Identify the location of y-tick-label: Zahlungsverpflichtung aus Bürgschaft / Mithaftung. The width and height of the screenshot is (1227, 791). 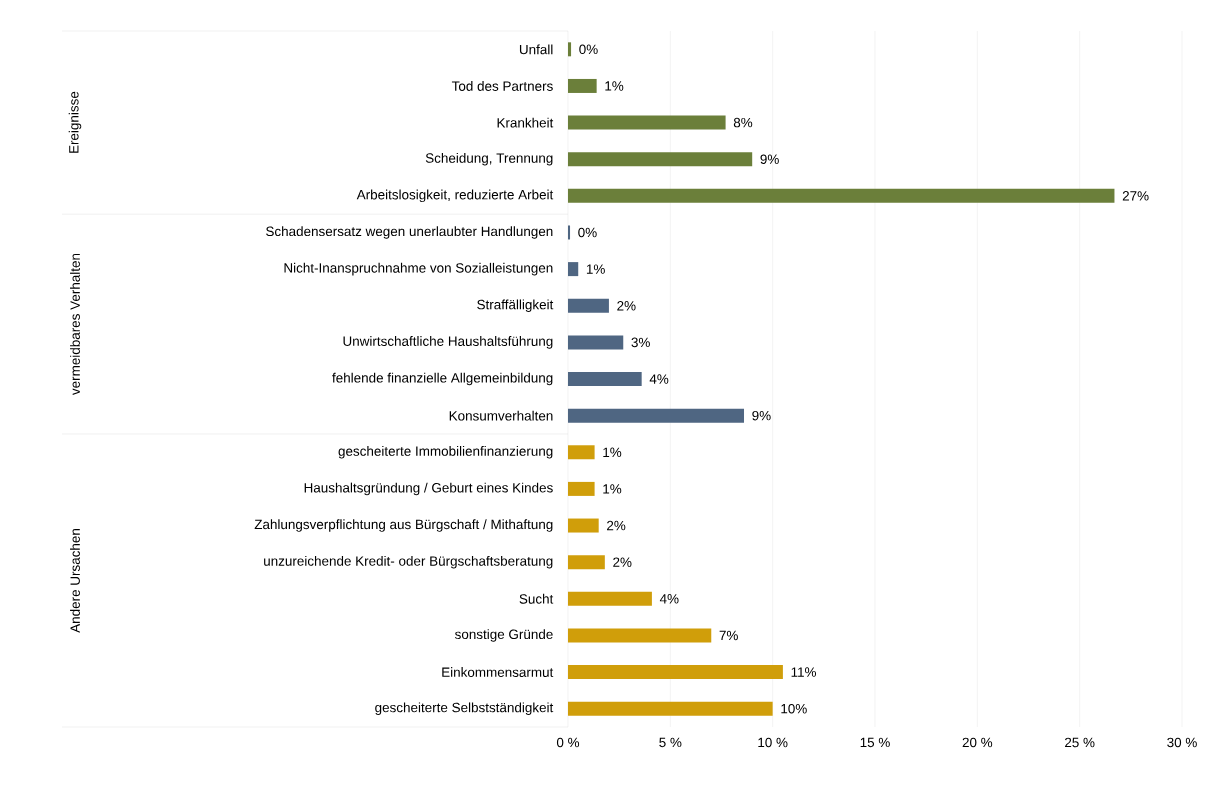
(403, 525).